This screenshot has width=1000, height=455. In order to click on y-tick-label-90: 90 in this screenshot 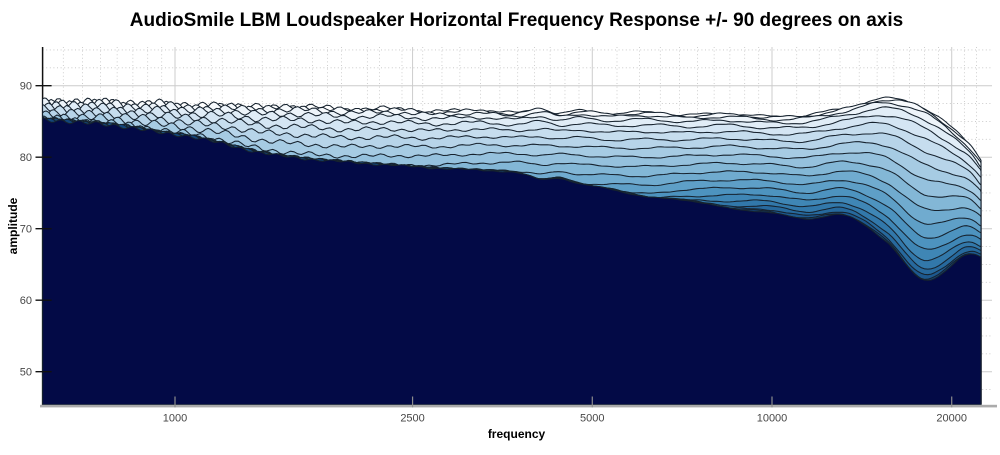, I will do `click(26, 87)`.